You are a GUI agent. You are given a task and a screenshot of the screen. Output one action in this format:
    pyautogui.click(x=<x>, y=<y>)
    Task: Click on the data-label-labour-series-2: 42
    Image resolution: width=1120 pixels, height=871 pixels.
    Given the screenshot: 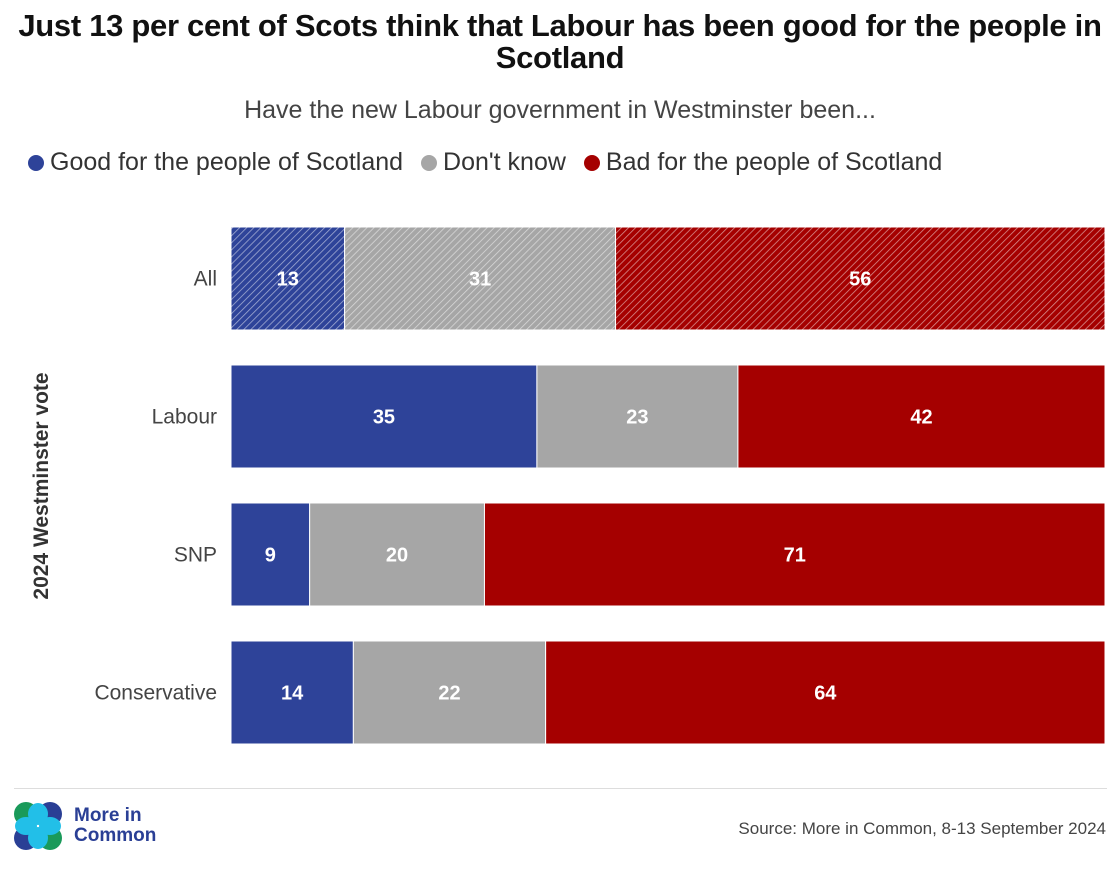 What is the action you would take?
    pyautogui.click(x=921, y=418)
    